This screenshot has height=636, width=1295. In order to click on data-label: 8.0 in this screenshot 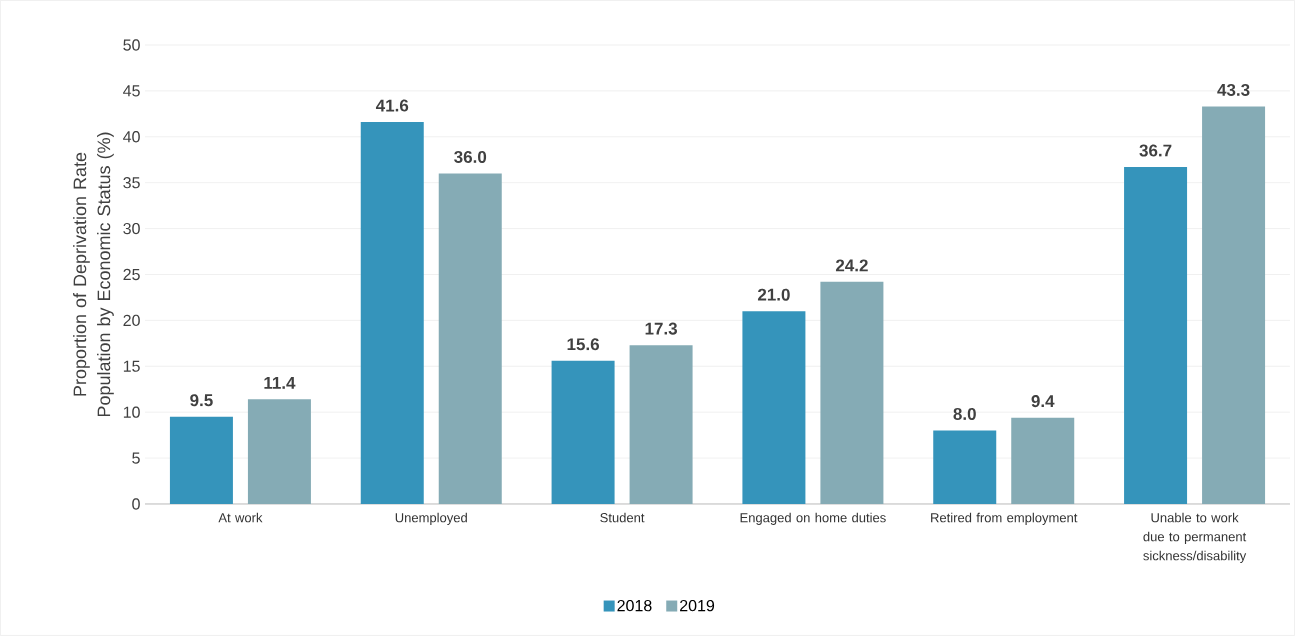, I will do `click(964, 414)`.